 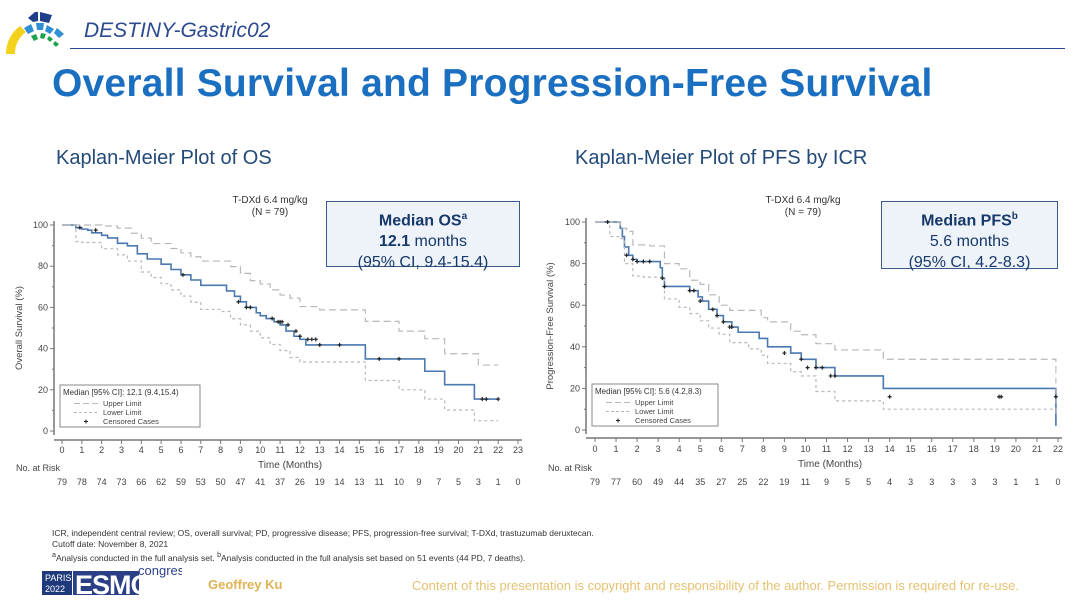 I want to click on pfs-upper-ci-curve, so click(x=826, y=294).